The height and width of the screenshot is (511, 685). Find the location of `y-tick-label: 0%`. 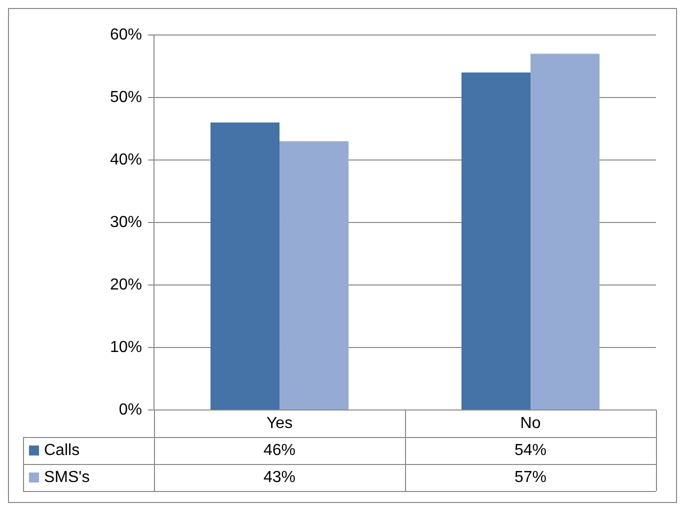

y-tick-label: 0% is located at coordinates (130, 409).